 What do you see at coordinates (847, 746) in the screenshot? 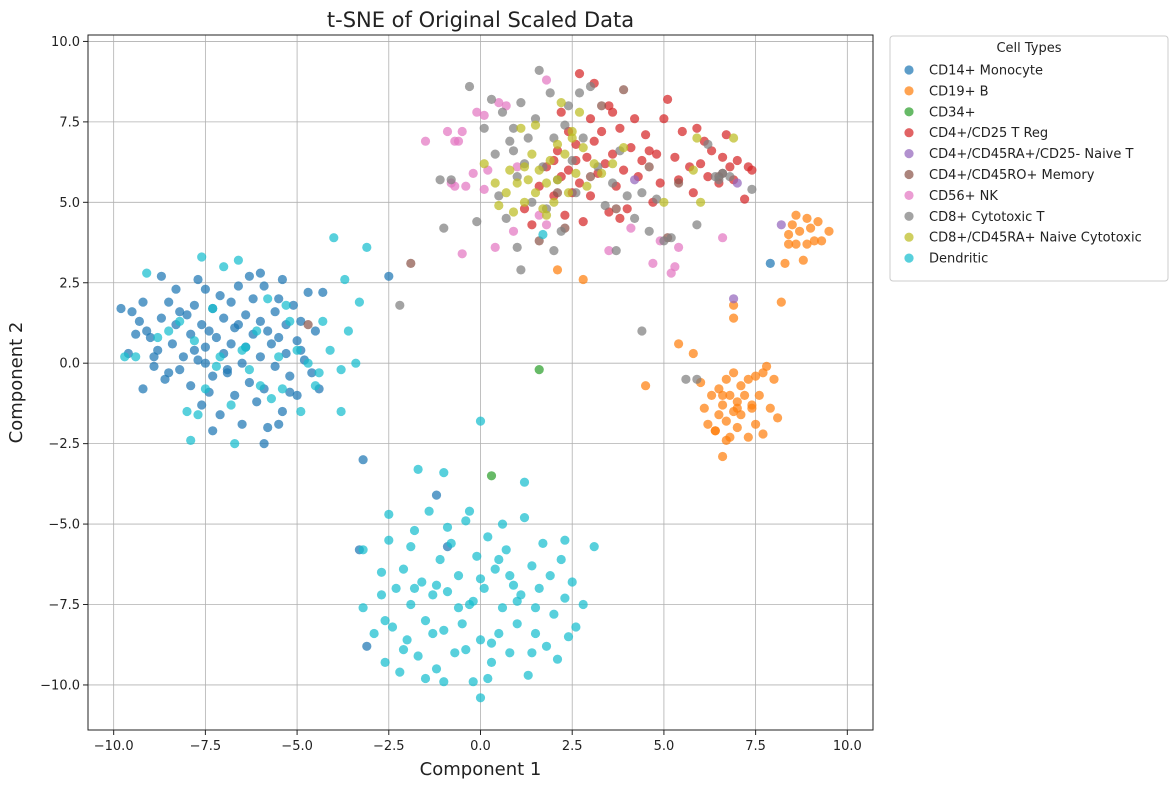
I see `x-tick-label: 10.0` at bounding box center [847, 746].